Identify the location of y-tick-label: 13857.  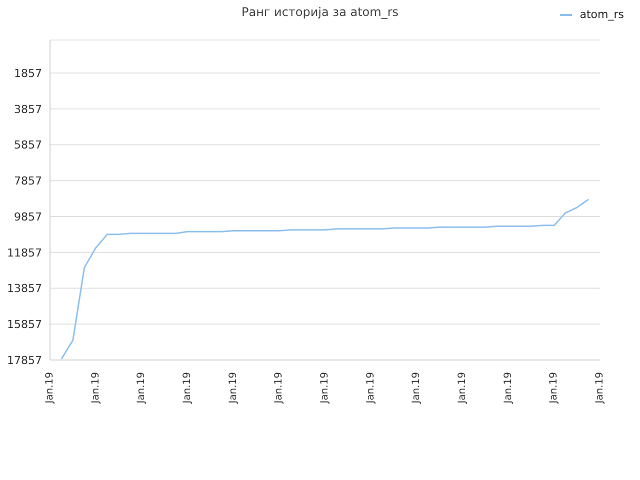
(24, 289).